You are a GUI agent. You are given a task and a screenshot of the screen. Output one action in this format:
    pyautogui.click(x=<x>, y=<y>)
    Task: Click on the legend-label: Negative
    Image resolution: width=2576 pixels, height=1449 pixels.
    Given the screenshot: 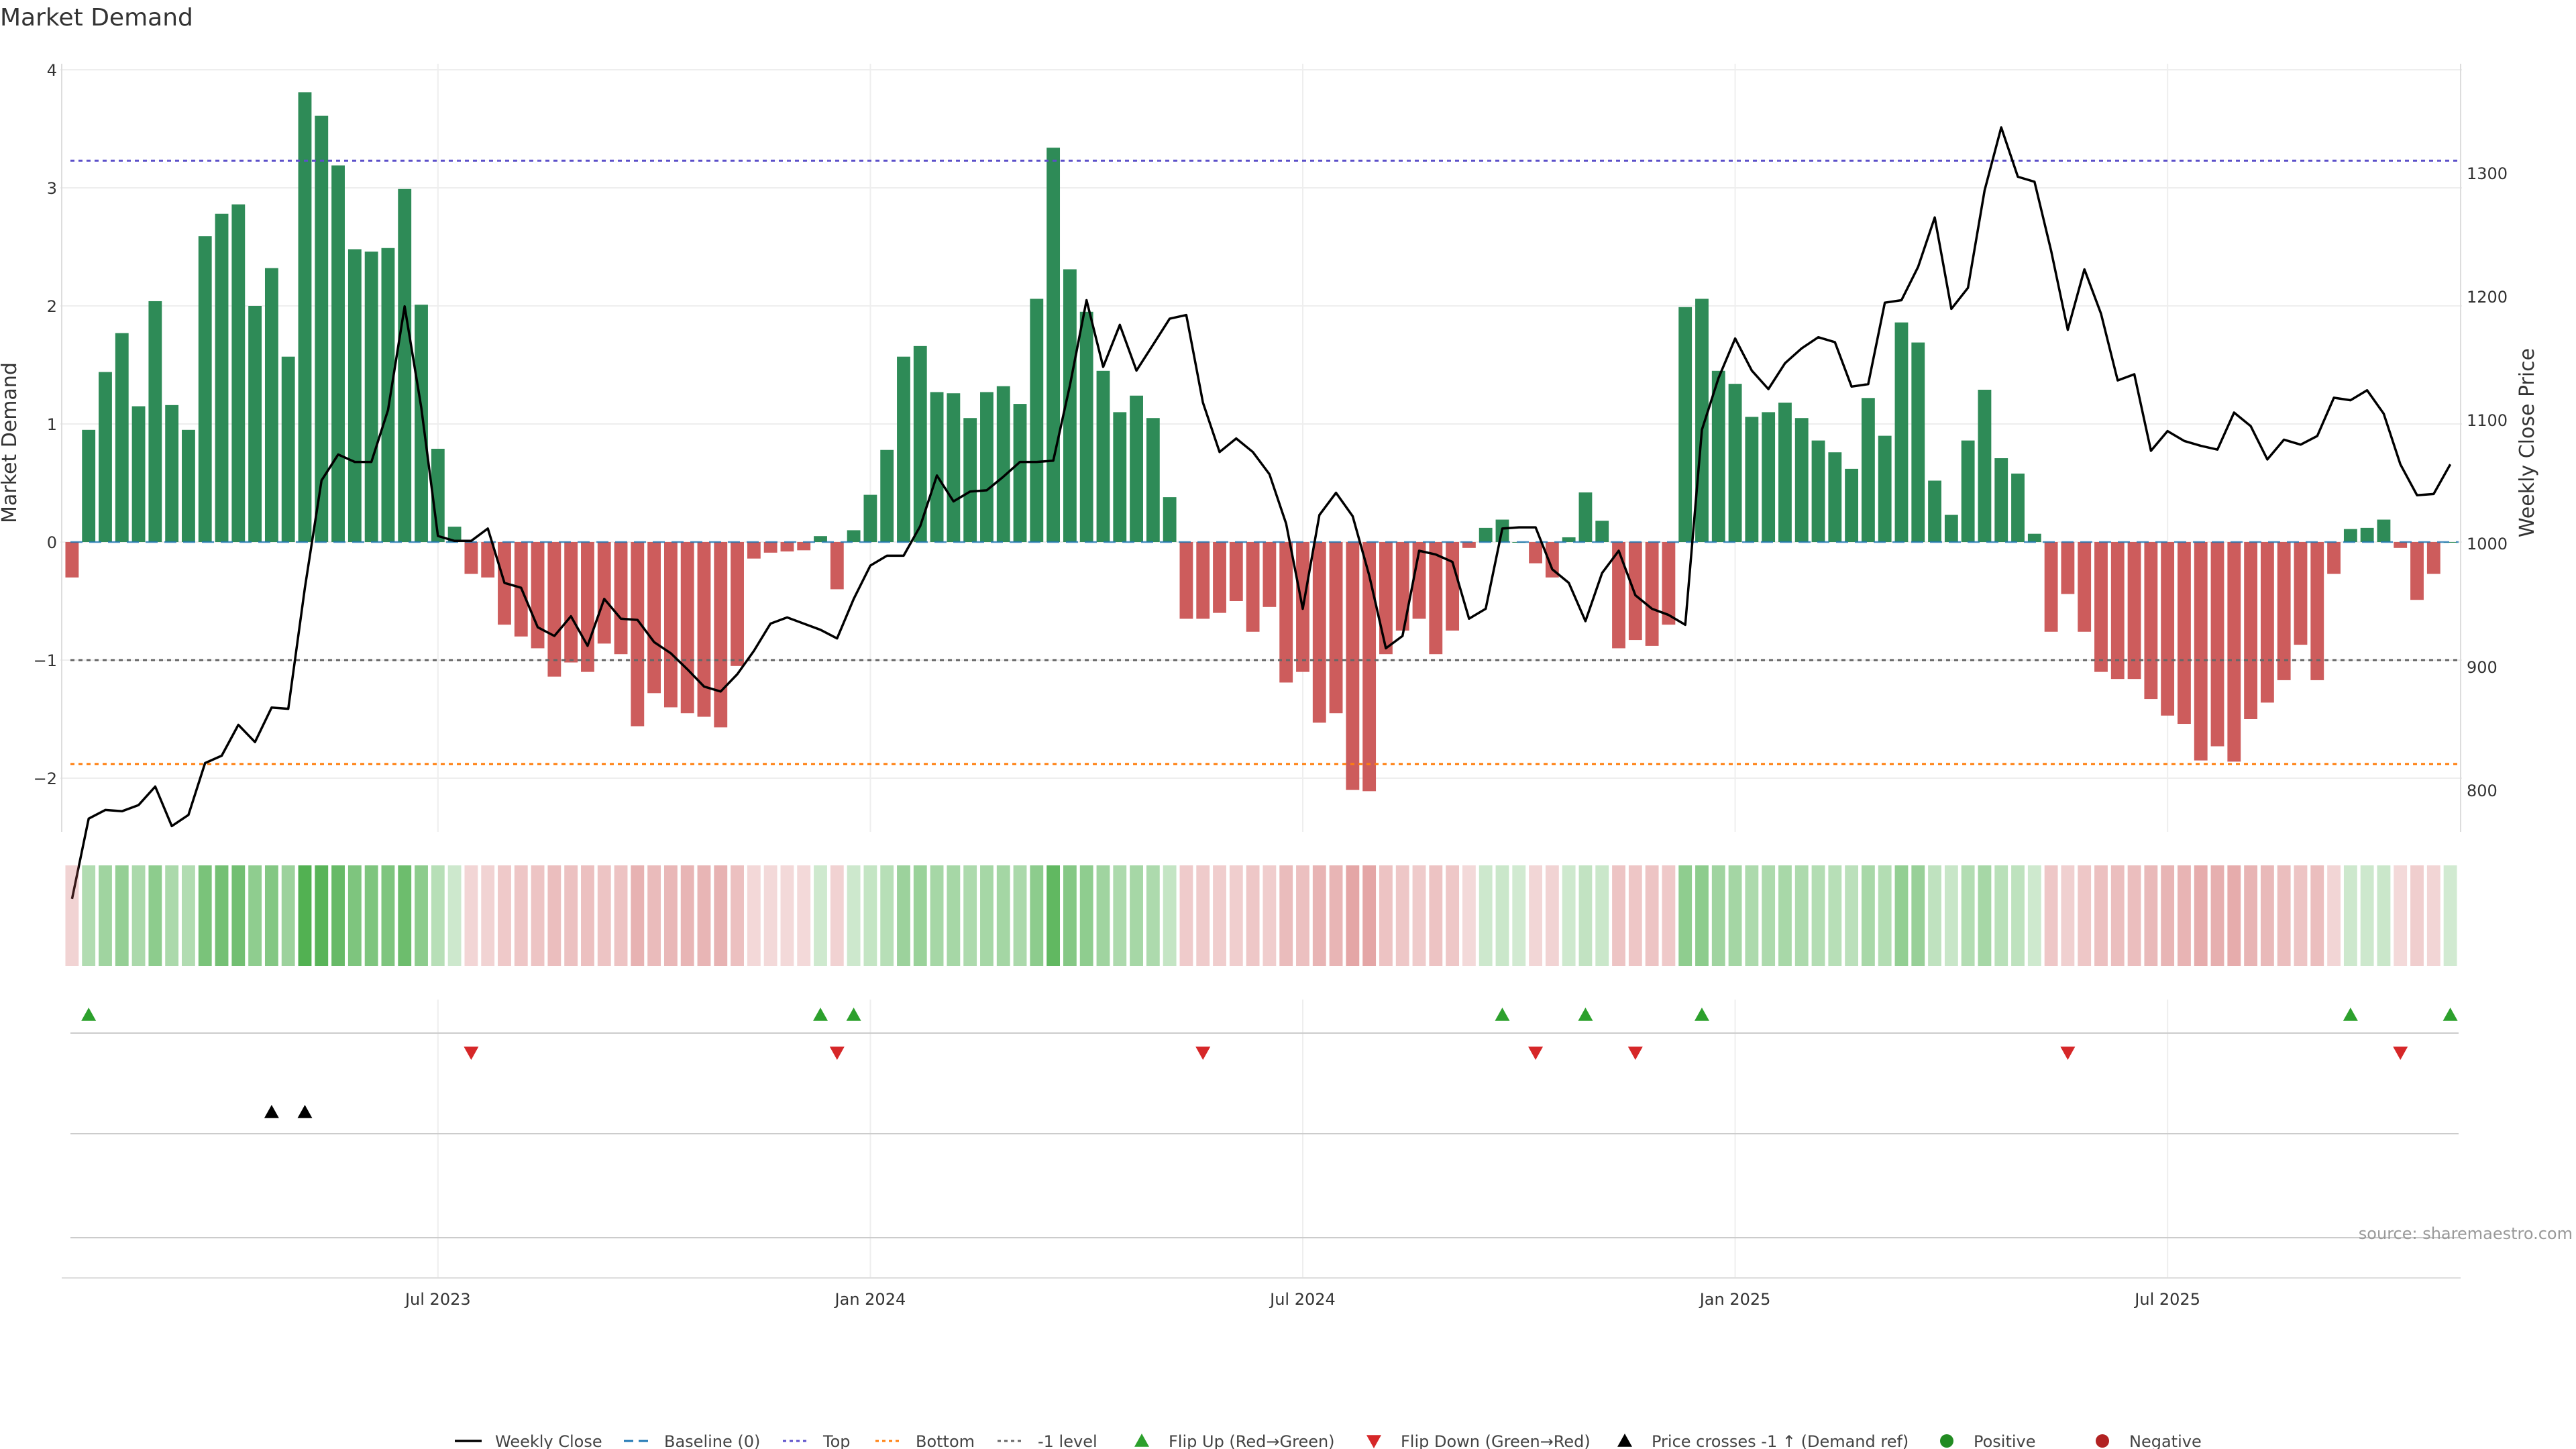 What is the action you would take?
    pyautogui.click(x=2165, y=1440)
    